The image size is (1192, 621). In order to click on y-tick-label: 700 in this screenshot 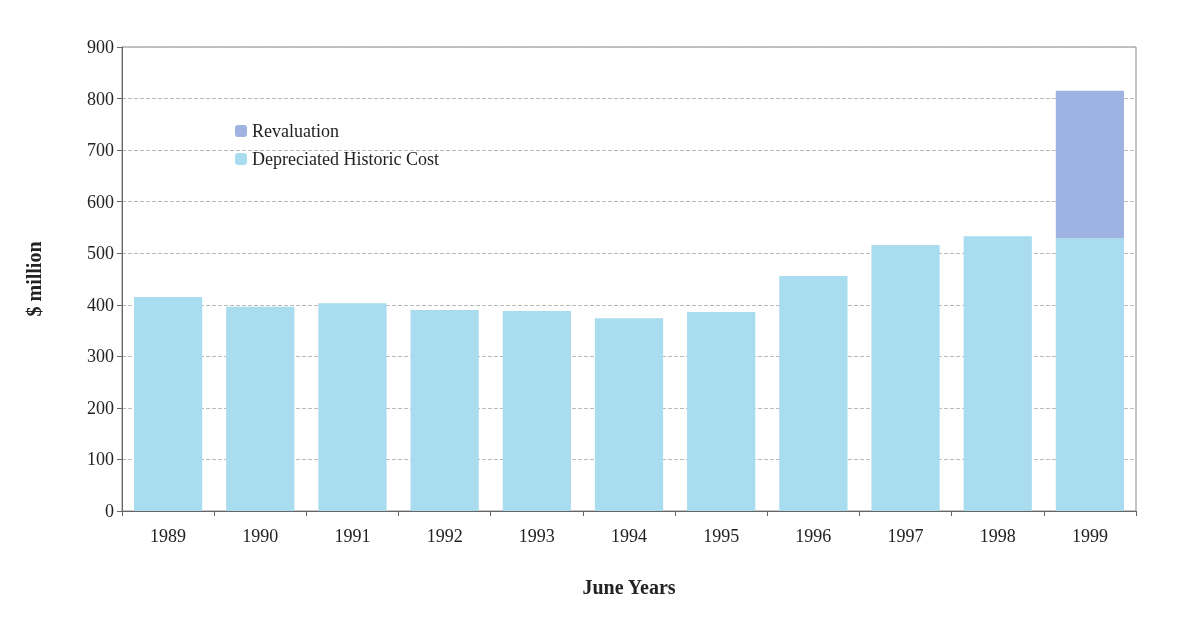, I will do `click(100, 150)`.